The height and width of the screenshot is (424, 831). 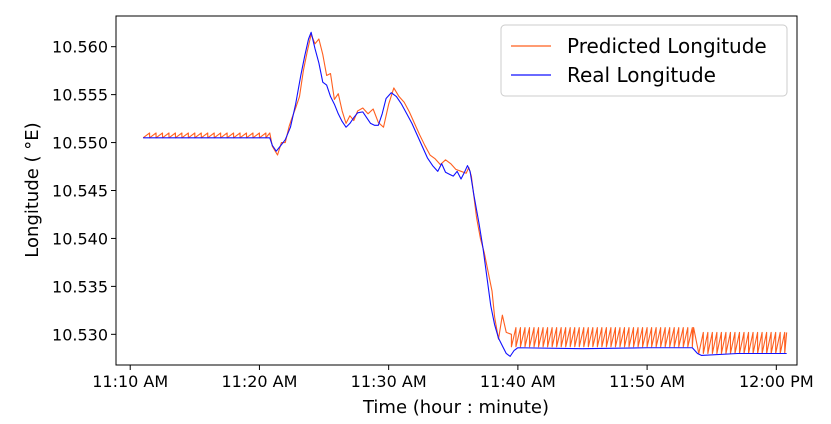 What do you see at coordinates (80, 286) in the screenshot?
I see `y-tick-label: 10.535` at bounding box center [80, 286].